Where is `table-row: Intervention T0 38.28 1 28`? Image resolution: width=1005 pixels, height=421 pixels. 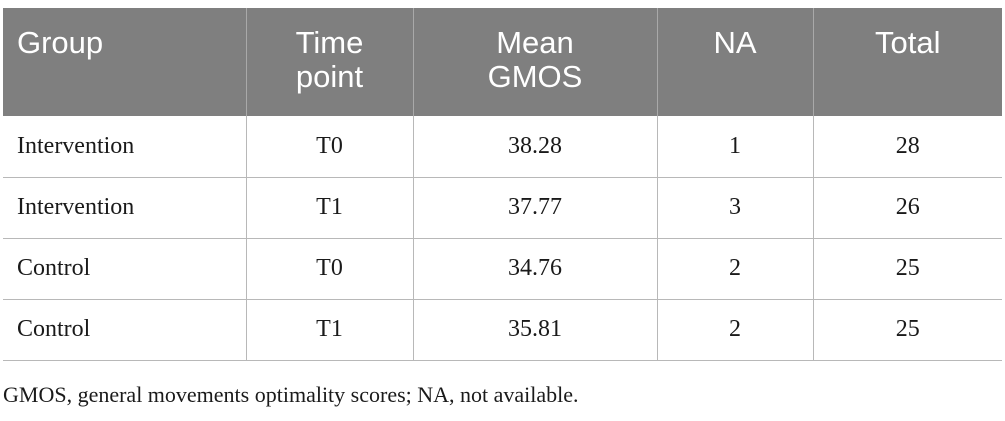 table-row: Intervention T0 38.28 1 28 is located at coordinates (502, 147).